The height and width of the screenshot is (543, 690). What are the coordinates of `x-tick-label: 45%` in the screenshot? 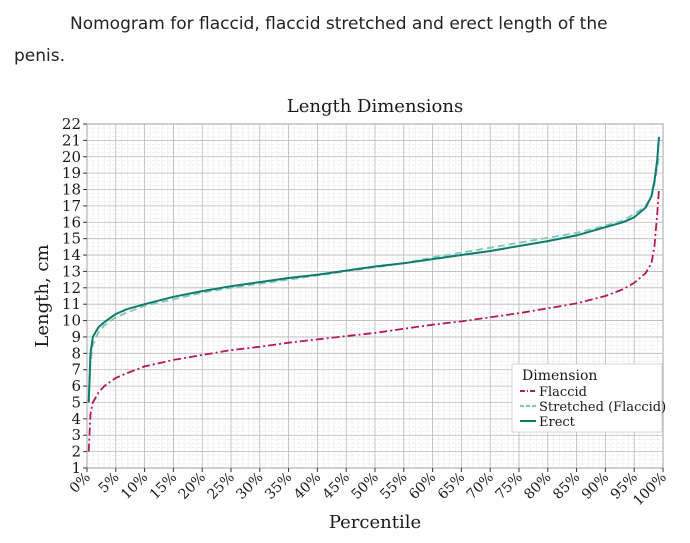 It's located at (336, 486).